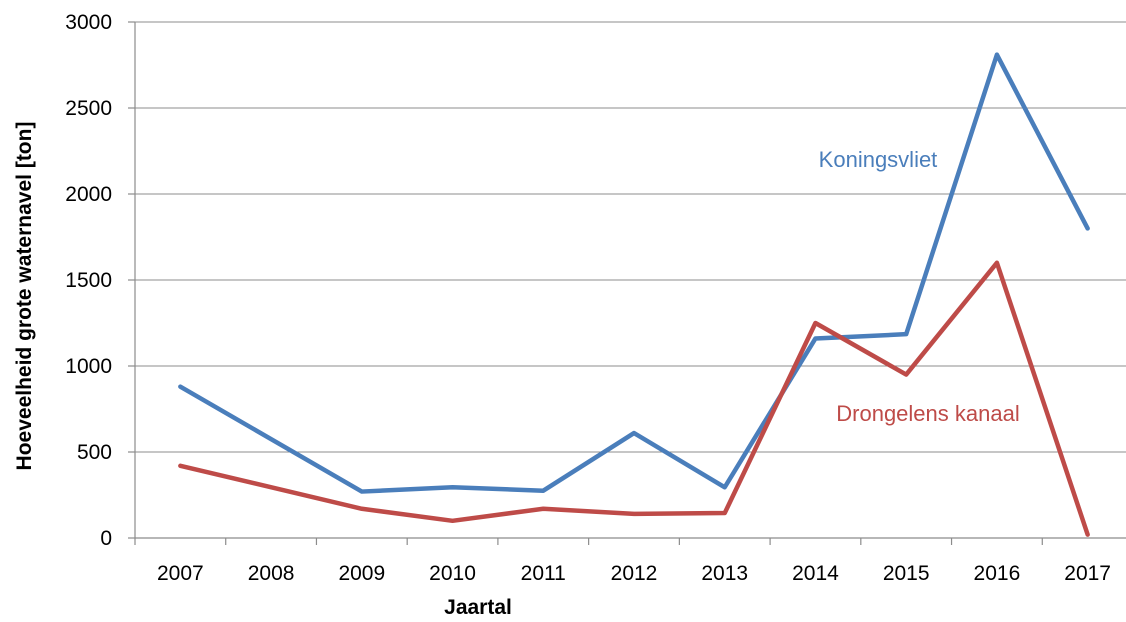 This screenshot has width=1126, height=622. I want to click on x-tick-label-2009: 2009, so click(361, 573).